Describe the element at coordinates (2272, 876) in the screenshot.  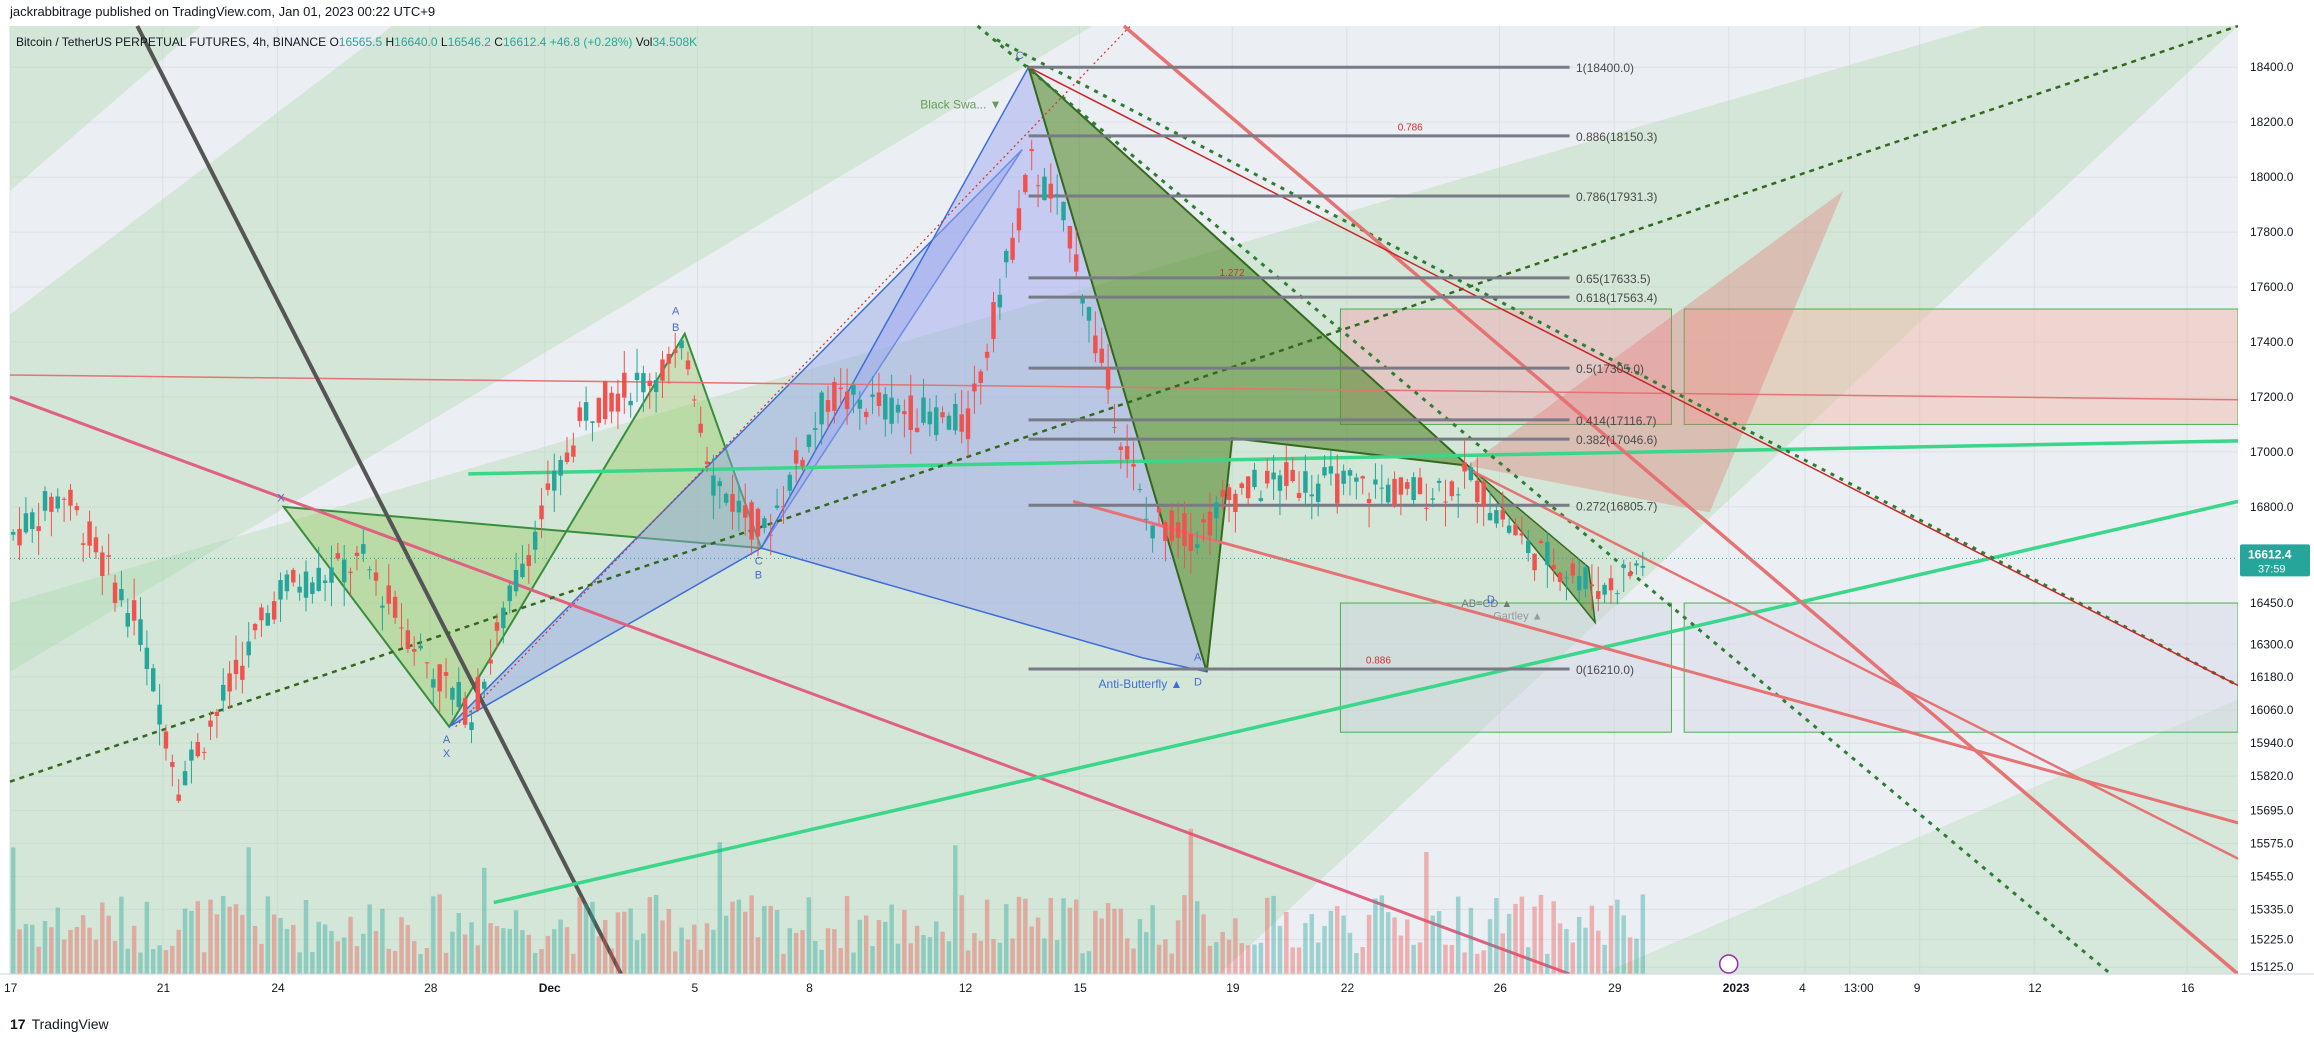
I see `price-axis-label: 15455.0` at that location.